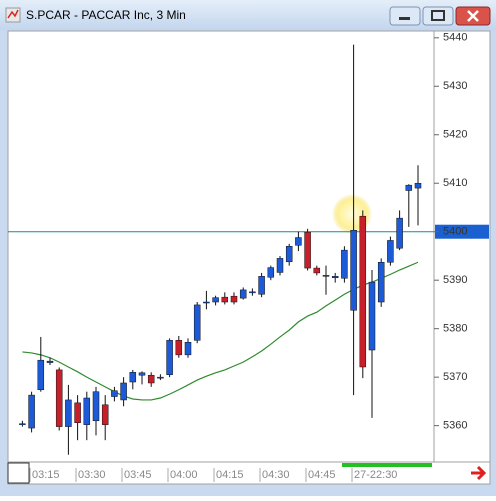 The image size is (496, 501). What do you see at coordinates (462, 246) in the screenshot?
I see `price-axis` at bounding box center [462, 246].